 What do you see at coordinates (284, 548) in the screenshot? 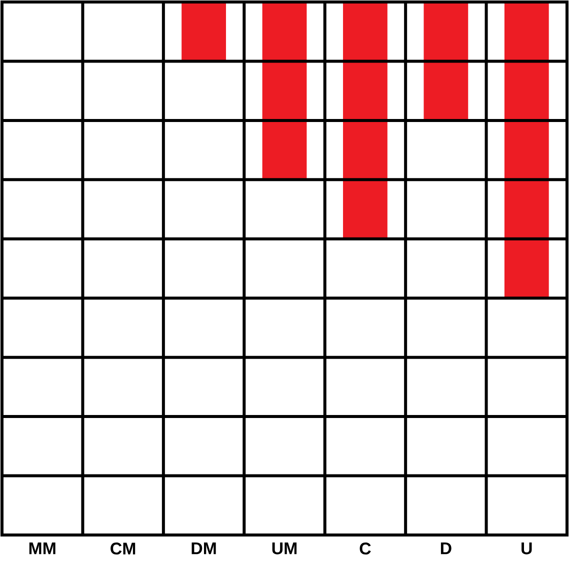
I see `x-tick-label: UM` at bounding box center [284, 548].